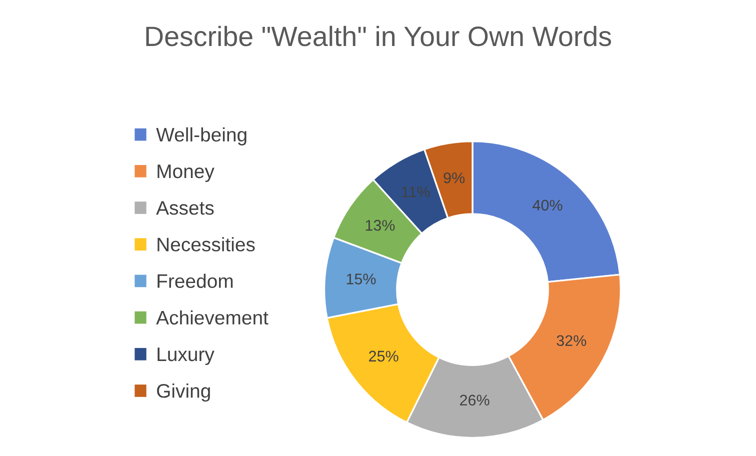  Describe the element at coordinates (186, 357) in the screenshot. I see `legend-label: Luxury` at that location.